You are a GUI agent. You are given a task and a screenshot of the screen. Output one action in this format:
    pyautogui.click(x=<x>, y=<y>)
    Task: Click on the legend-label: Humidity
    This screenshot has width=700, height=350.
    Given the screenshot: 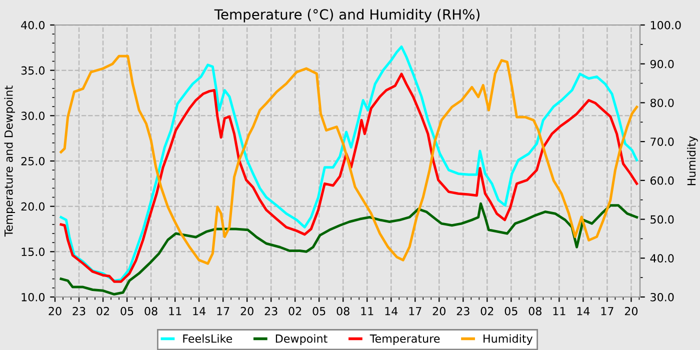 What is the action you would take?
    pyautogui.click(x=508, y=339)
    